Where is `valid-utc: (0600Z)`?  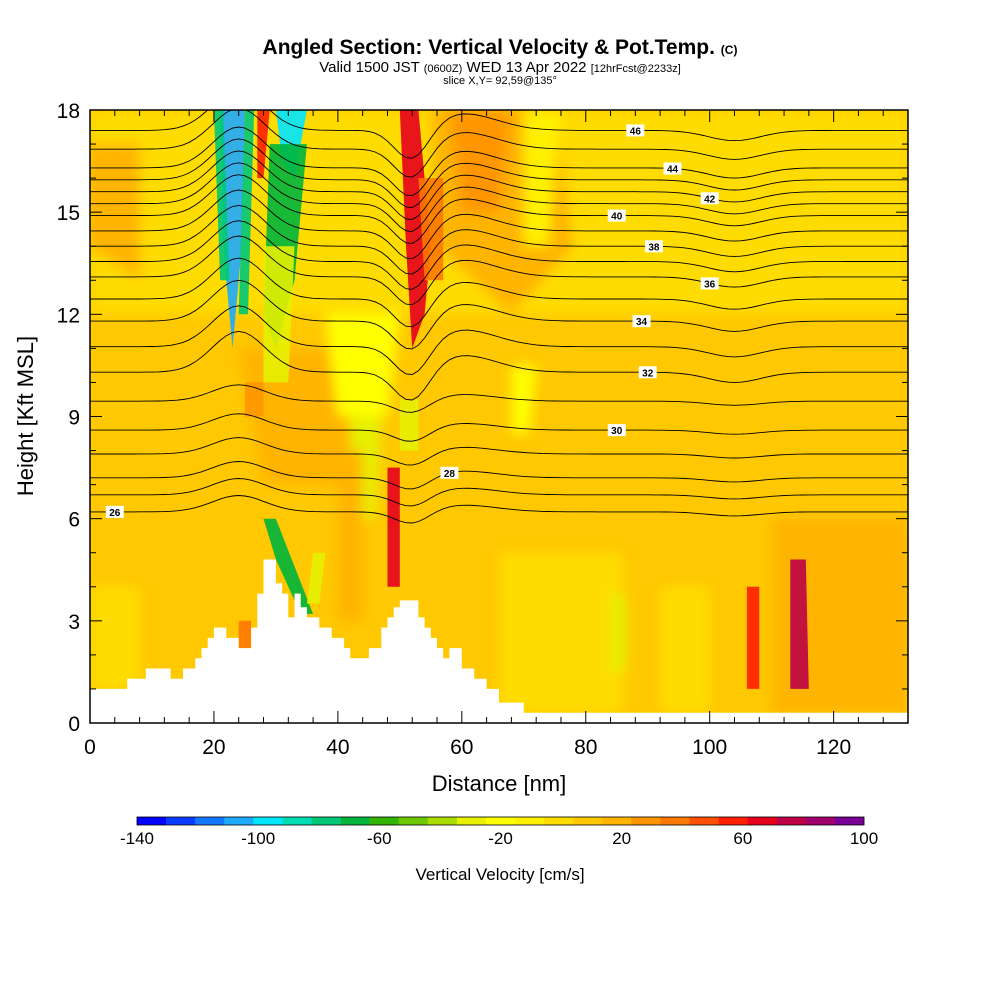 valid-utc: (0600Z) is located at coordinates (443, 69).